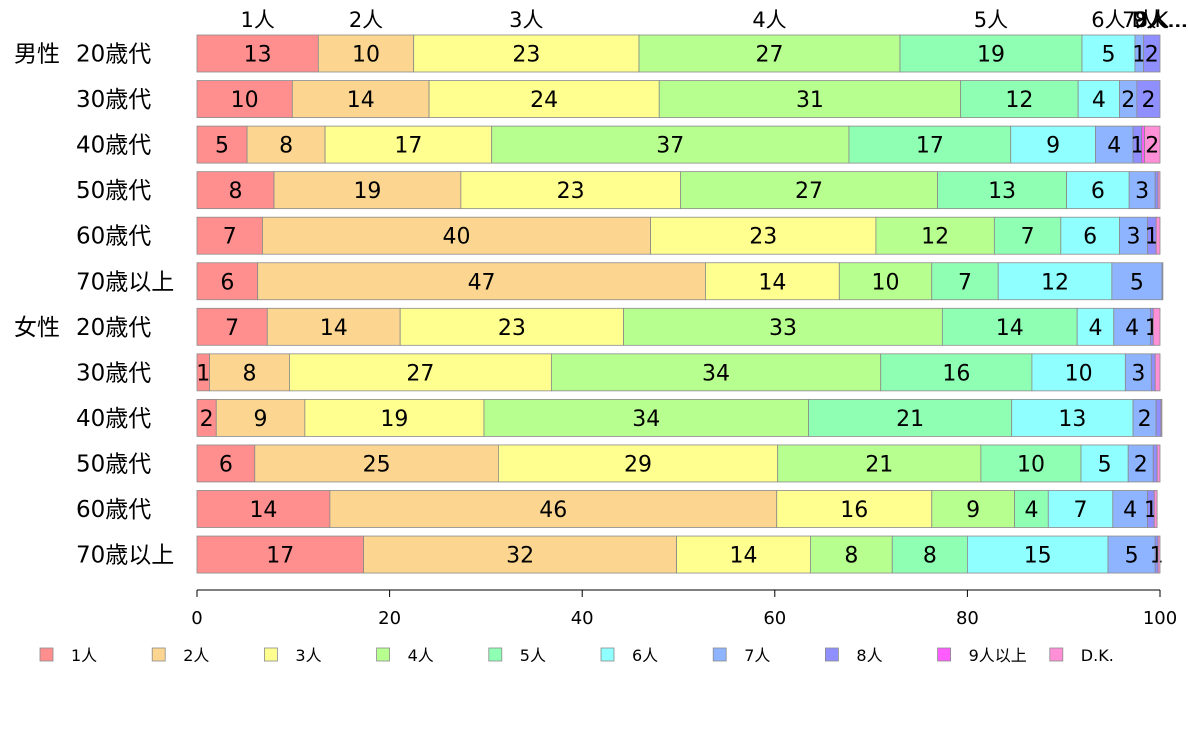 Image resolution: width=1188 pixels, height=736 pixels. Describe the element at coordinates (757, 655) in the screenshot. I see `legend-label: 7人` at that location.